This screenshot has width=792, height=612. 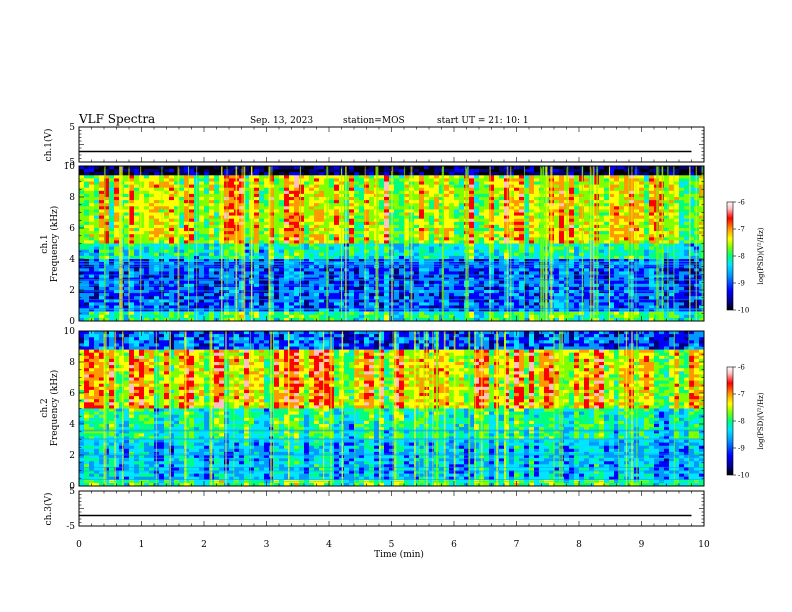 I want to click on ch1-spectrogram-ylabel-frequency: Frequency (kHz), so click(x=54, y=244).